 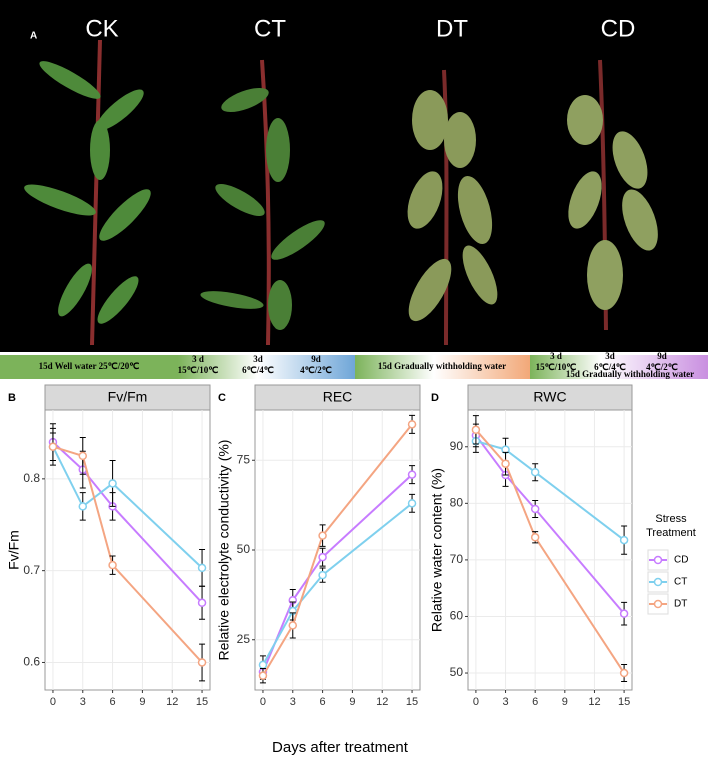 What do you see at coordinates (437, 550) in the screenshot?
I see `y-axis-label: Relative water content (%)` at bounding box center [437, 550].